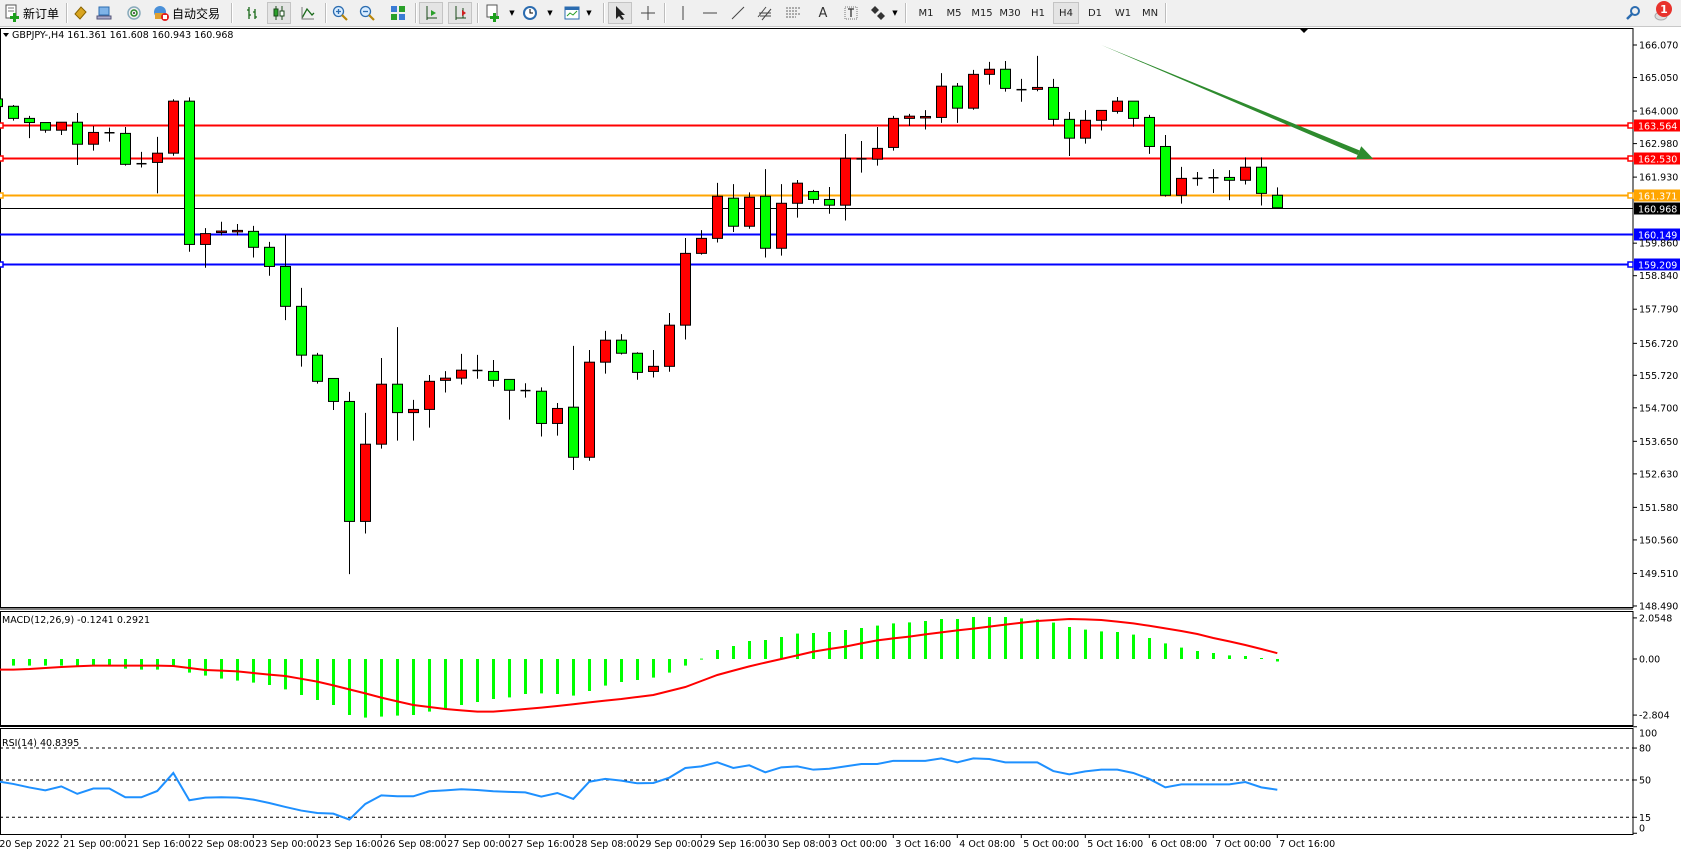  I want to click on zoom-in-button, so click(340, 13).